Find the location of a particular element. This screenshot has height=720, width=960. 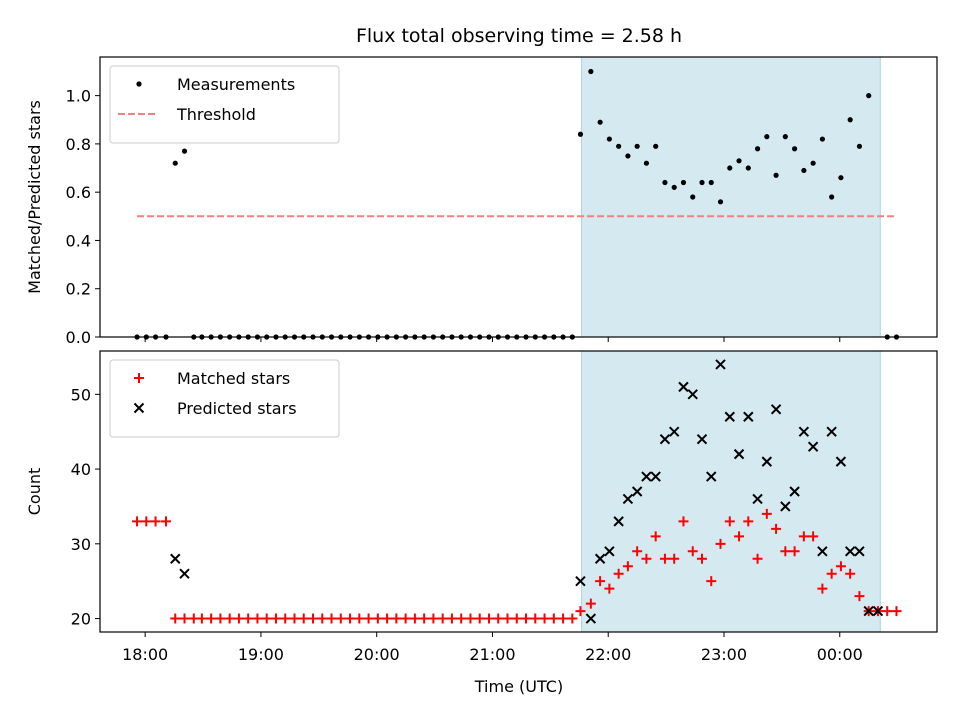

legend-label: Threshold is located at coordinates (216, 114).